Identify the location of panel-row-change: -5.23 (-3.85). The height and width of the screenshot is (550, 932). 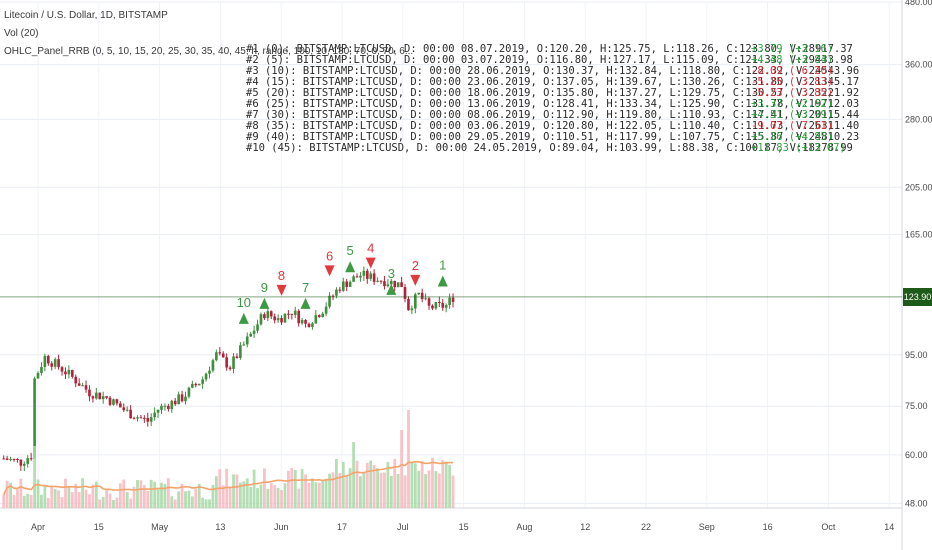
(792, 93).